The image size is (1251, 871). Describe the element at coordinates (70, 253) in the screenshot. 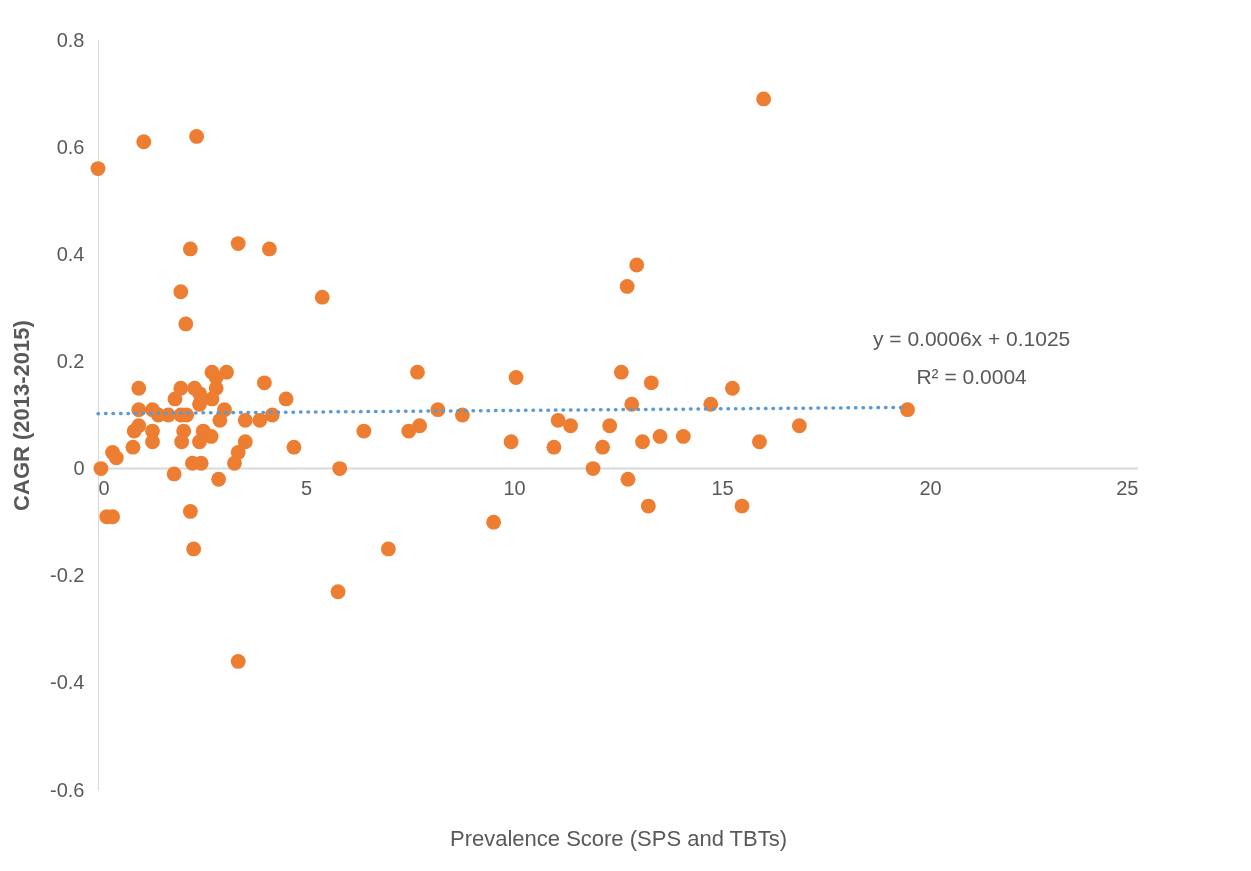

I see `y-tick-label: 0.4` at that location.